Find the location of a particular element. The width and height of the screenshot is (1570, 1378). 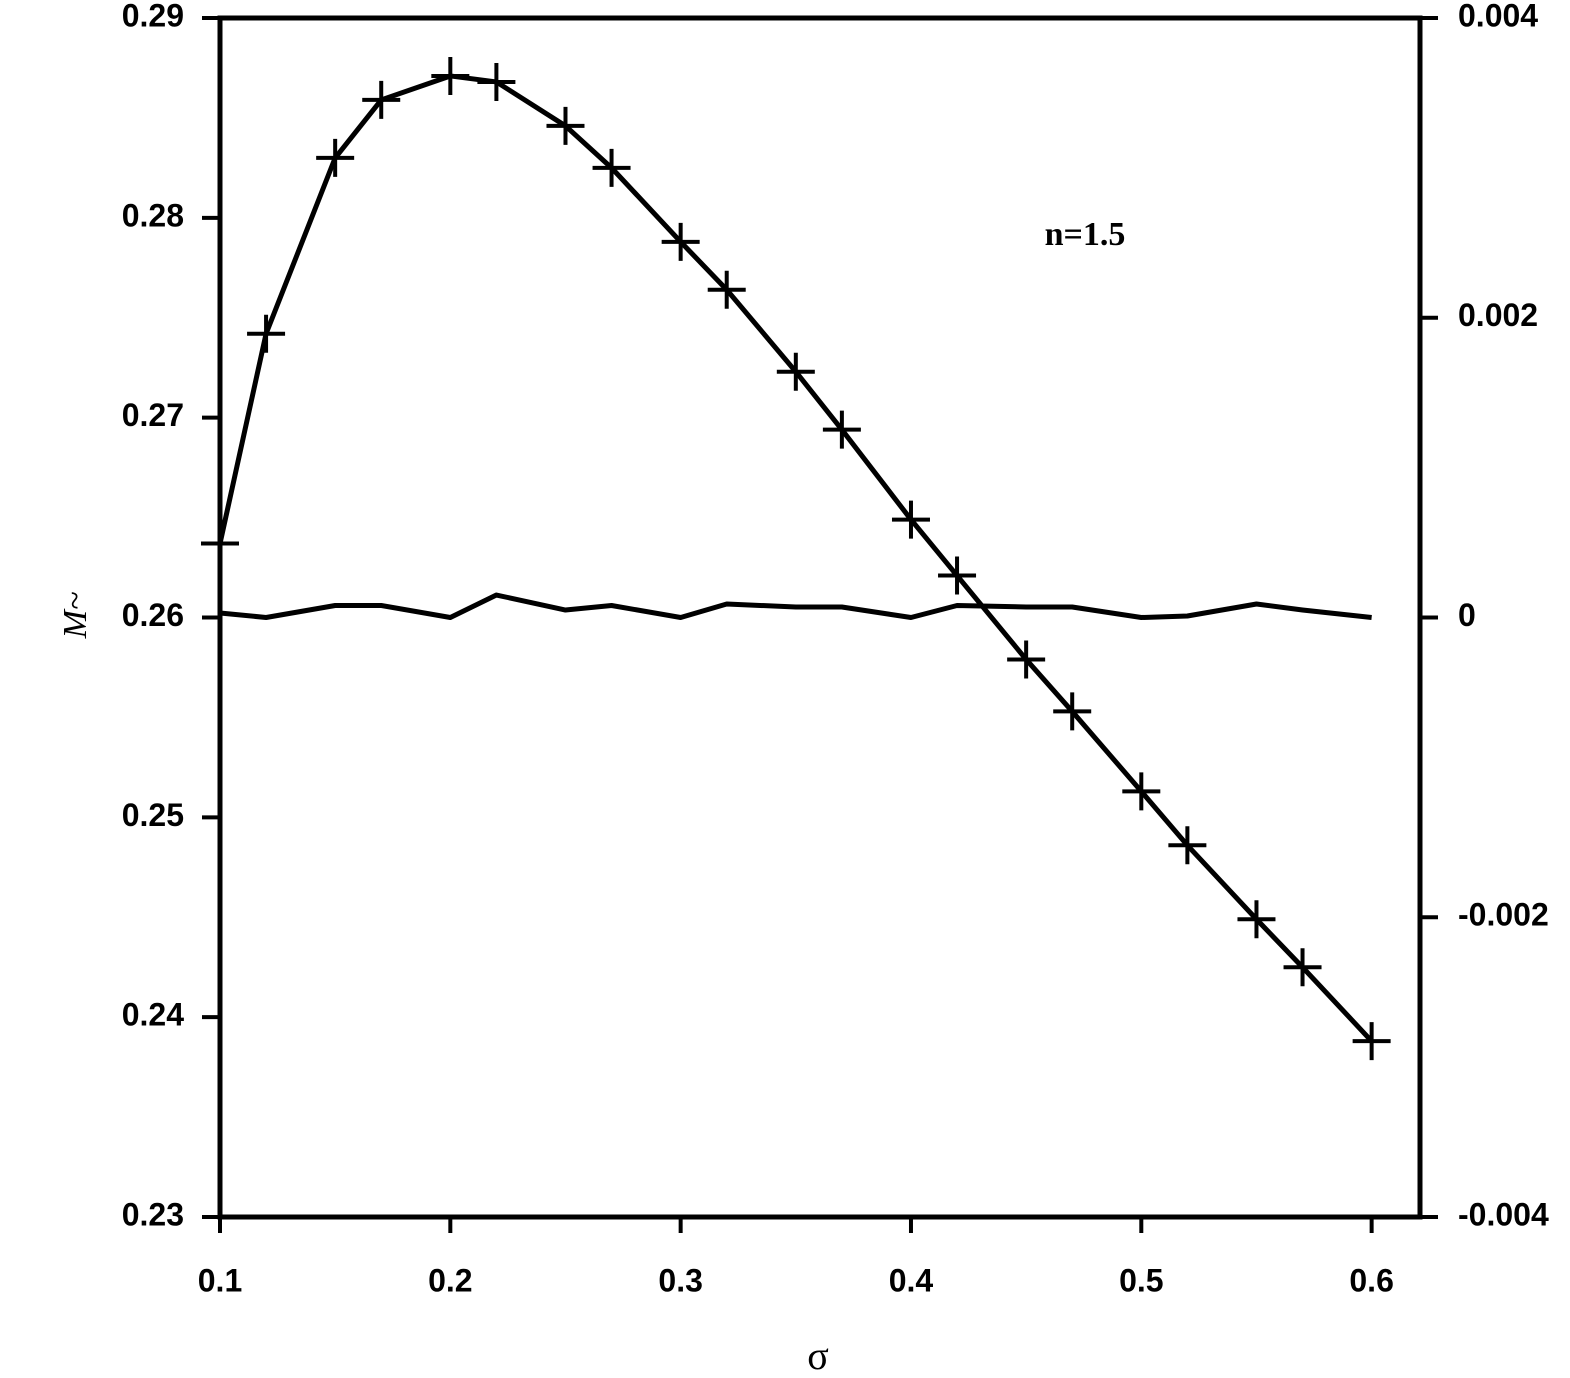

x-tick-label: 0.3 is located at coordinates (680, 1280).